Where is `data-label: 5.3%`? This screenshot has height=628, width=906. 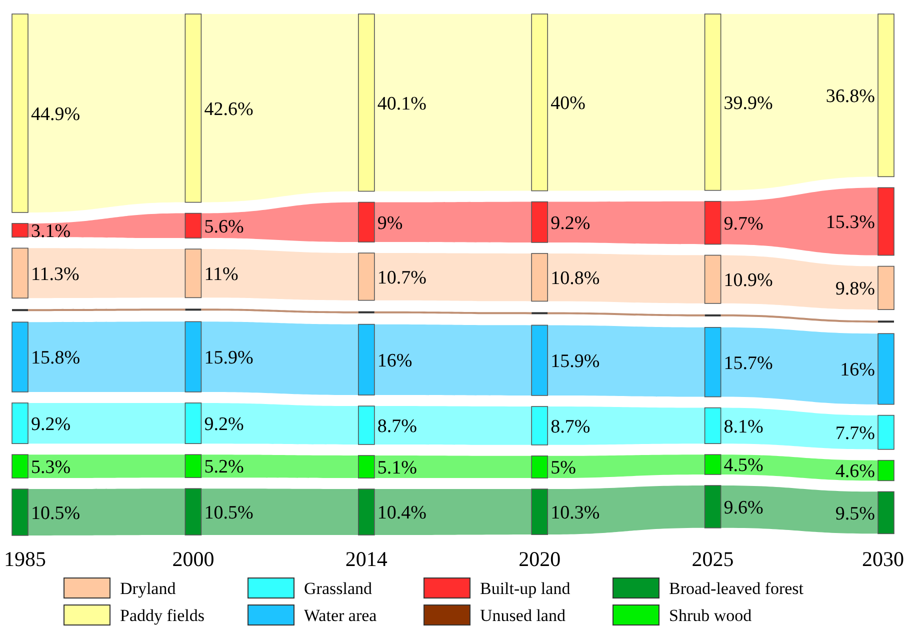
data-label: 5.3% is located at coordinates (51, 467).